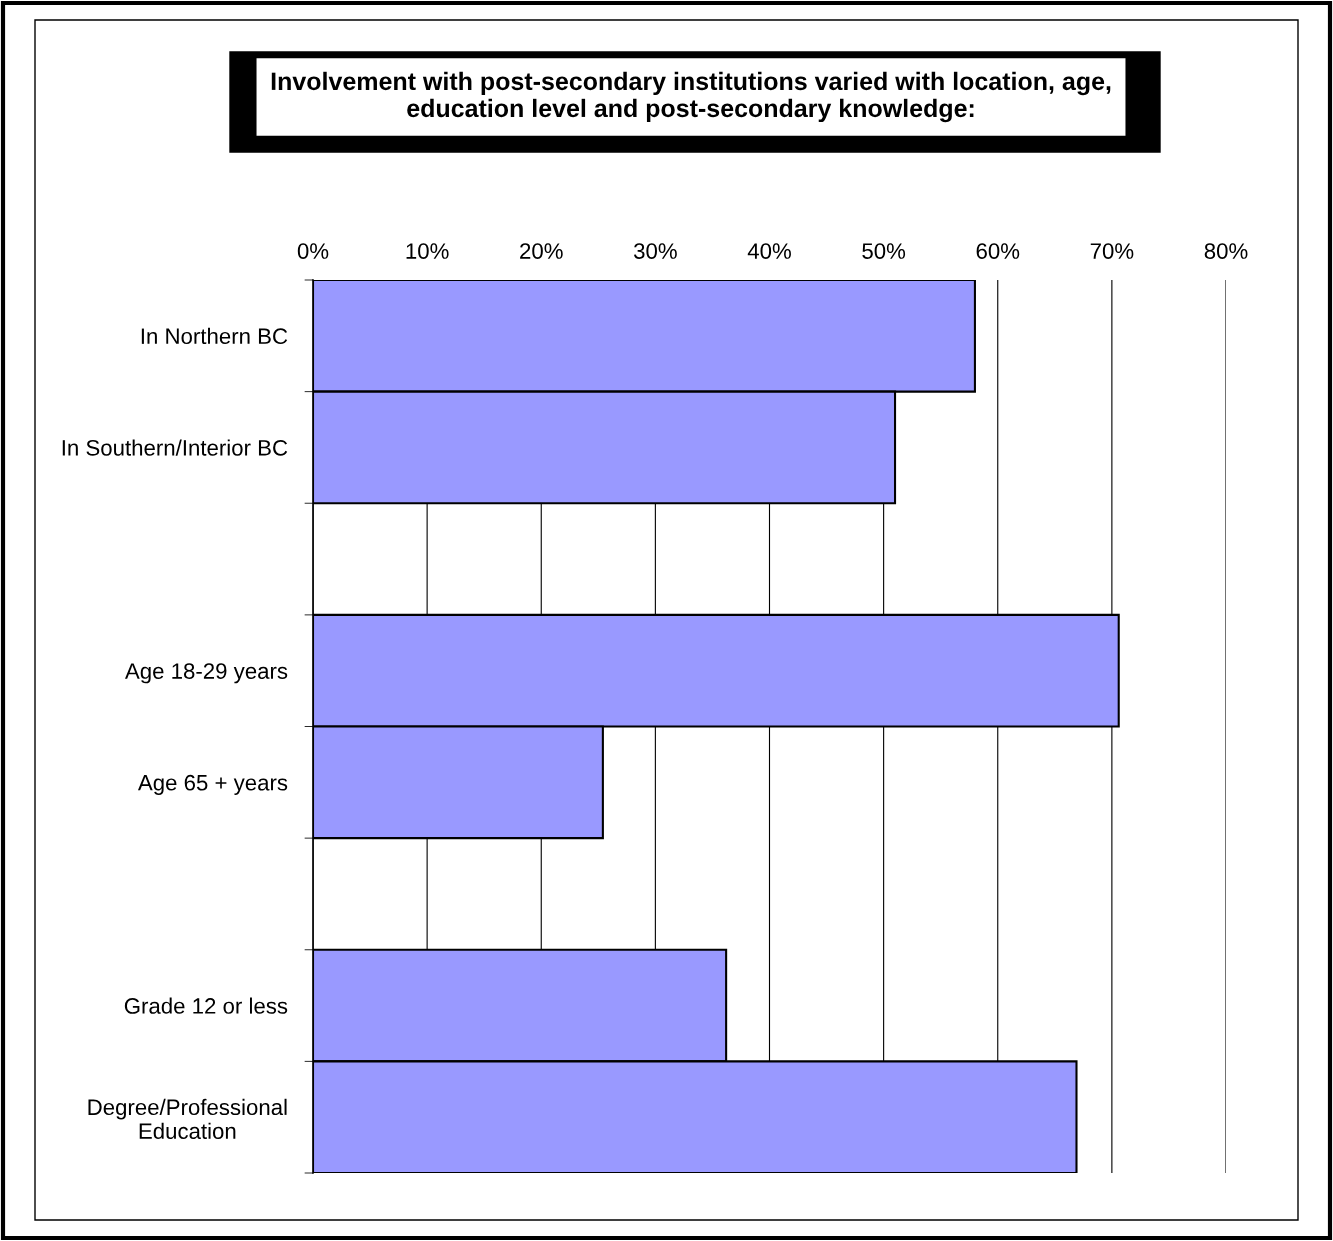 This screenshot has height=1241, width=1333. I want to click on y-tick-label: In Northern BC, so click(214, 336).